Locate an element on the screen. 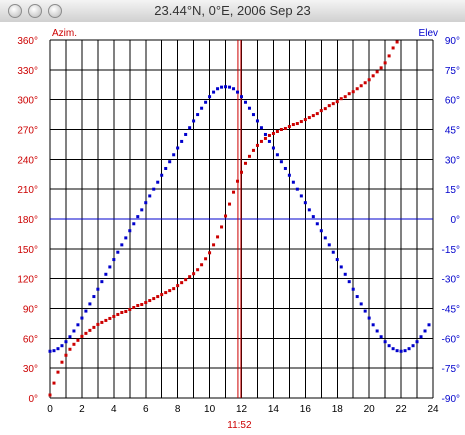 The image size is (465, 435). elevation-tick-label: -15° is located at coordinates (451, 250).